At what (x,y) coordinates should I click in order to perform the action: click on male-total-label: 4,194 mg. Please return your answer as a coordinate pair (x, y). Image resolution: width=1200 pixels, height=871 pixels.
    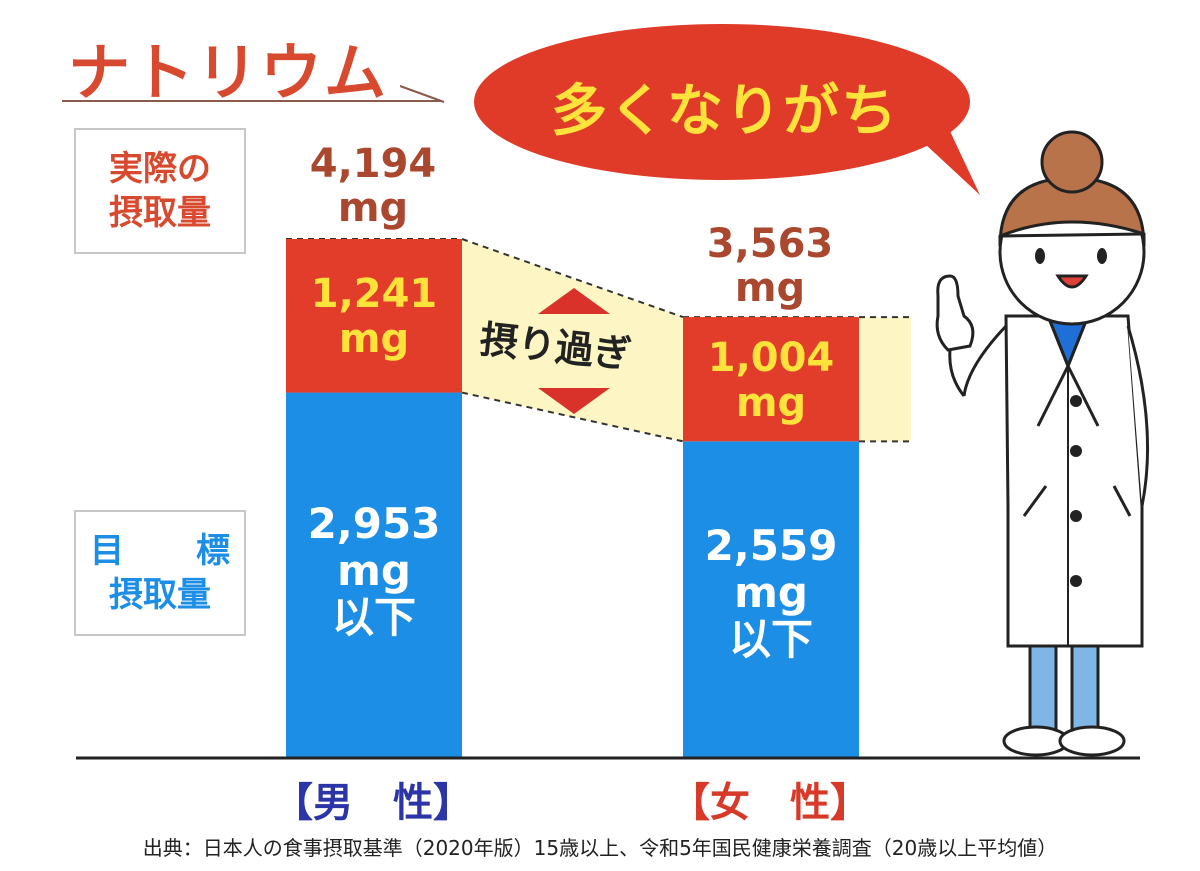
    Looking at the image, I should click on (373, 186).